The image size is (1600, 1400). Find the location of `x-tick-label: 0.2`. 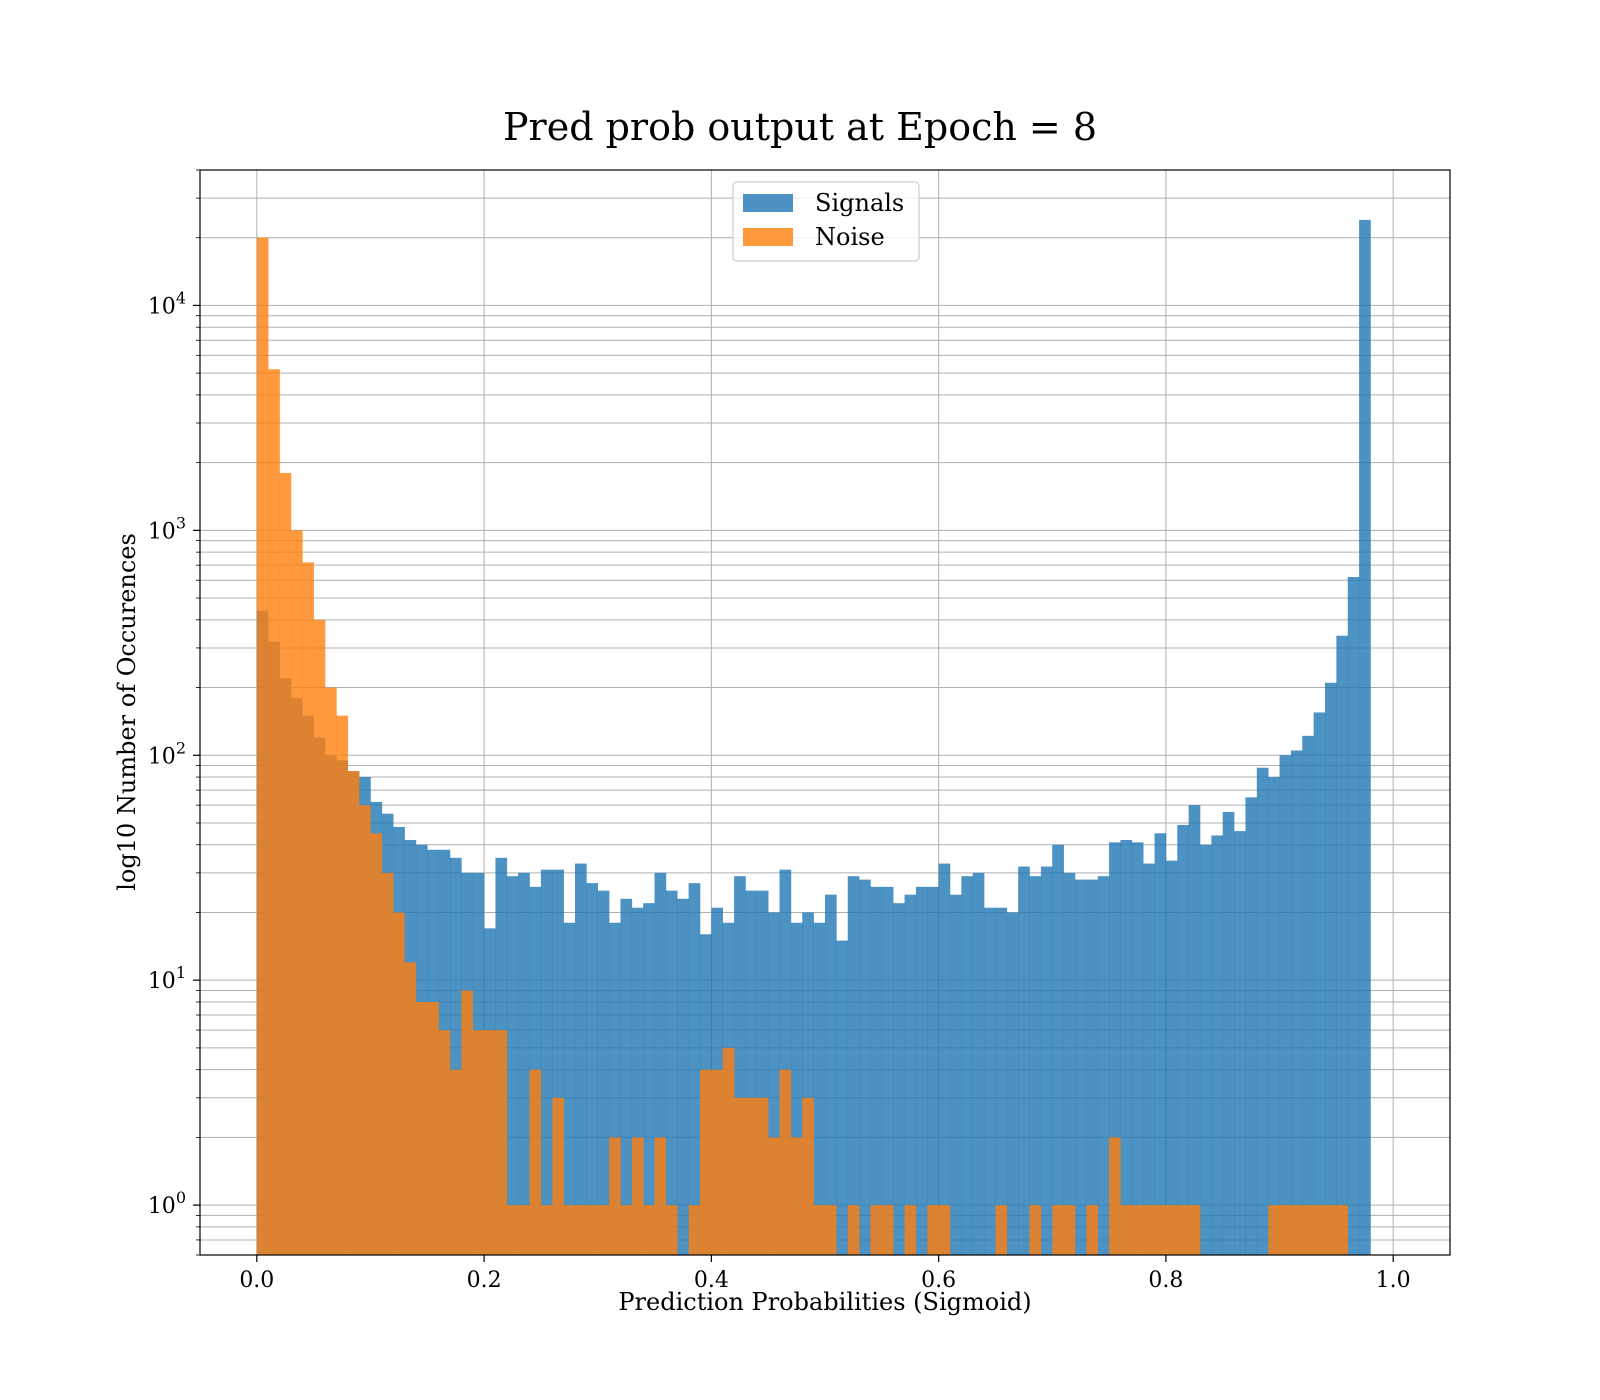

x-tick-label: 0.2 is located at coordinates (484, 1280).